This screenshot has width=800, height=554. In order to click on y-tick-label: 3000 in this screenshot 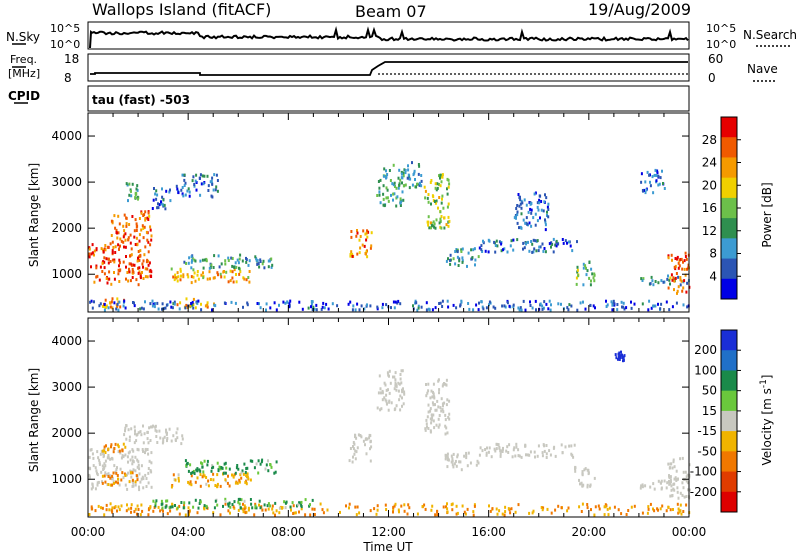, I will do `click(66, 182)`.